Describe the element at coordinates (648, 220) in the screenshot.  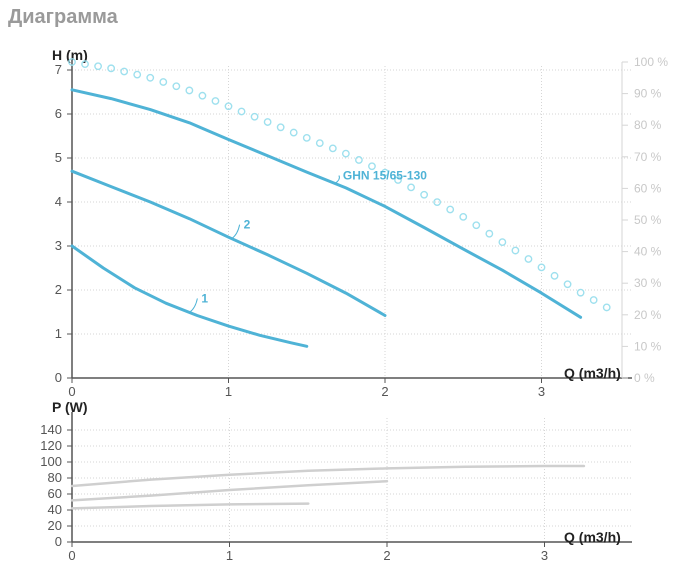
I see `y2-tick-label: 50 %` at that location.